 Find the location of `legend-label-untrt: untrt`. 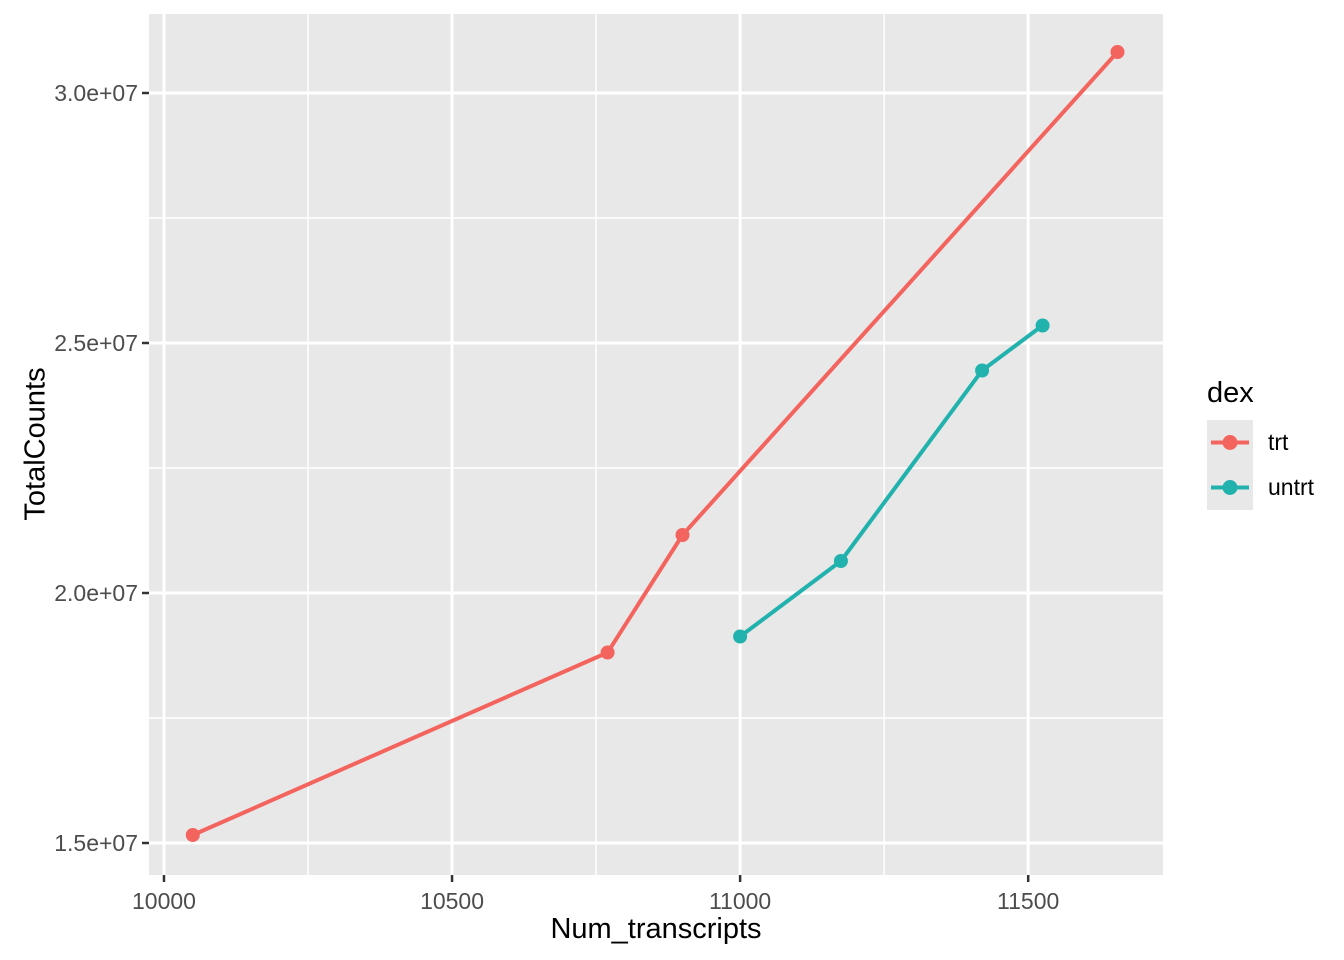

legend-label-untrt: untrt is located at coordinates (1291, 487).